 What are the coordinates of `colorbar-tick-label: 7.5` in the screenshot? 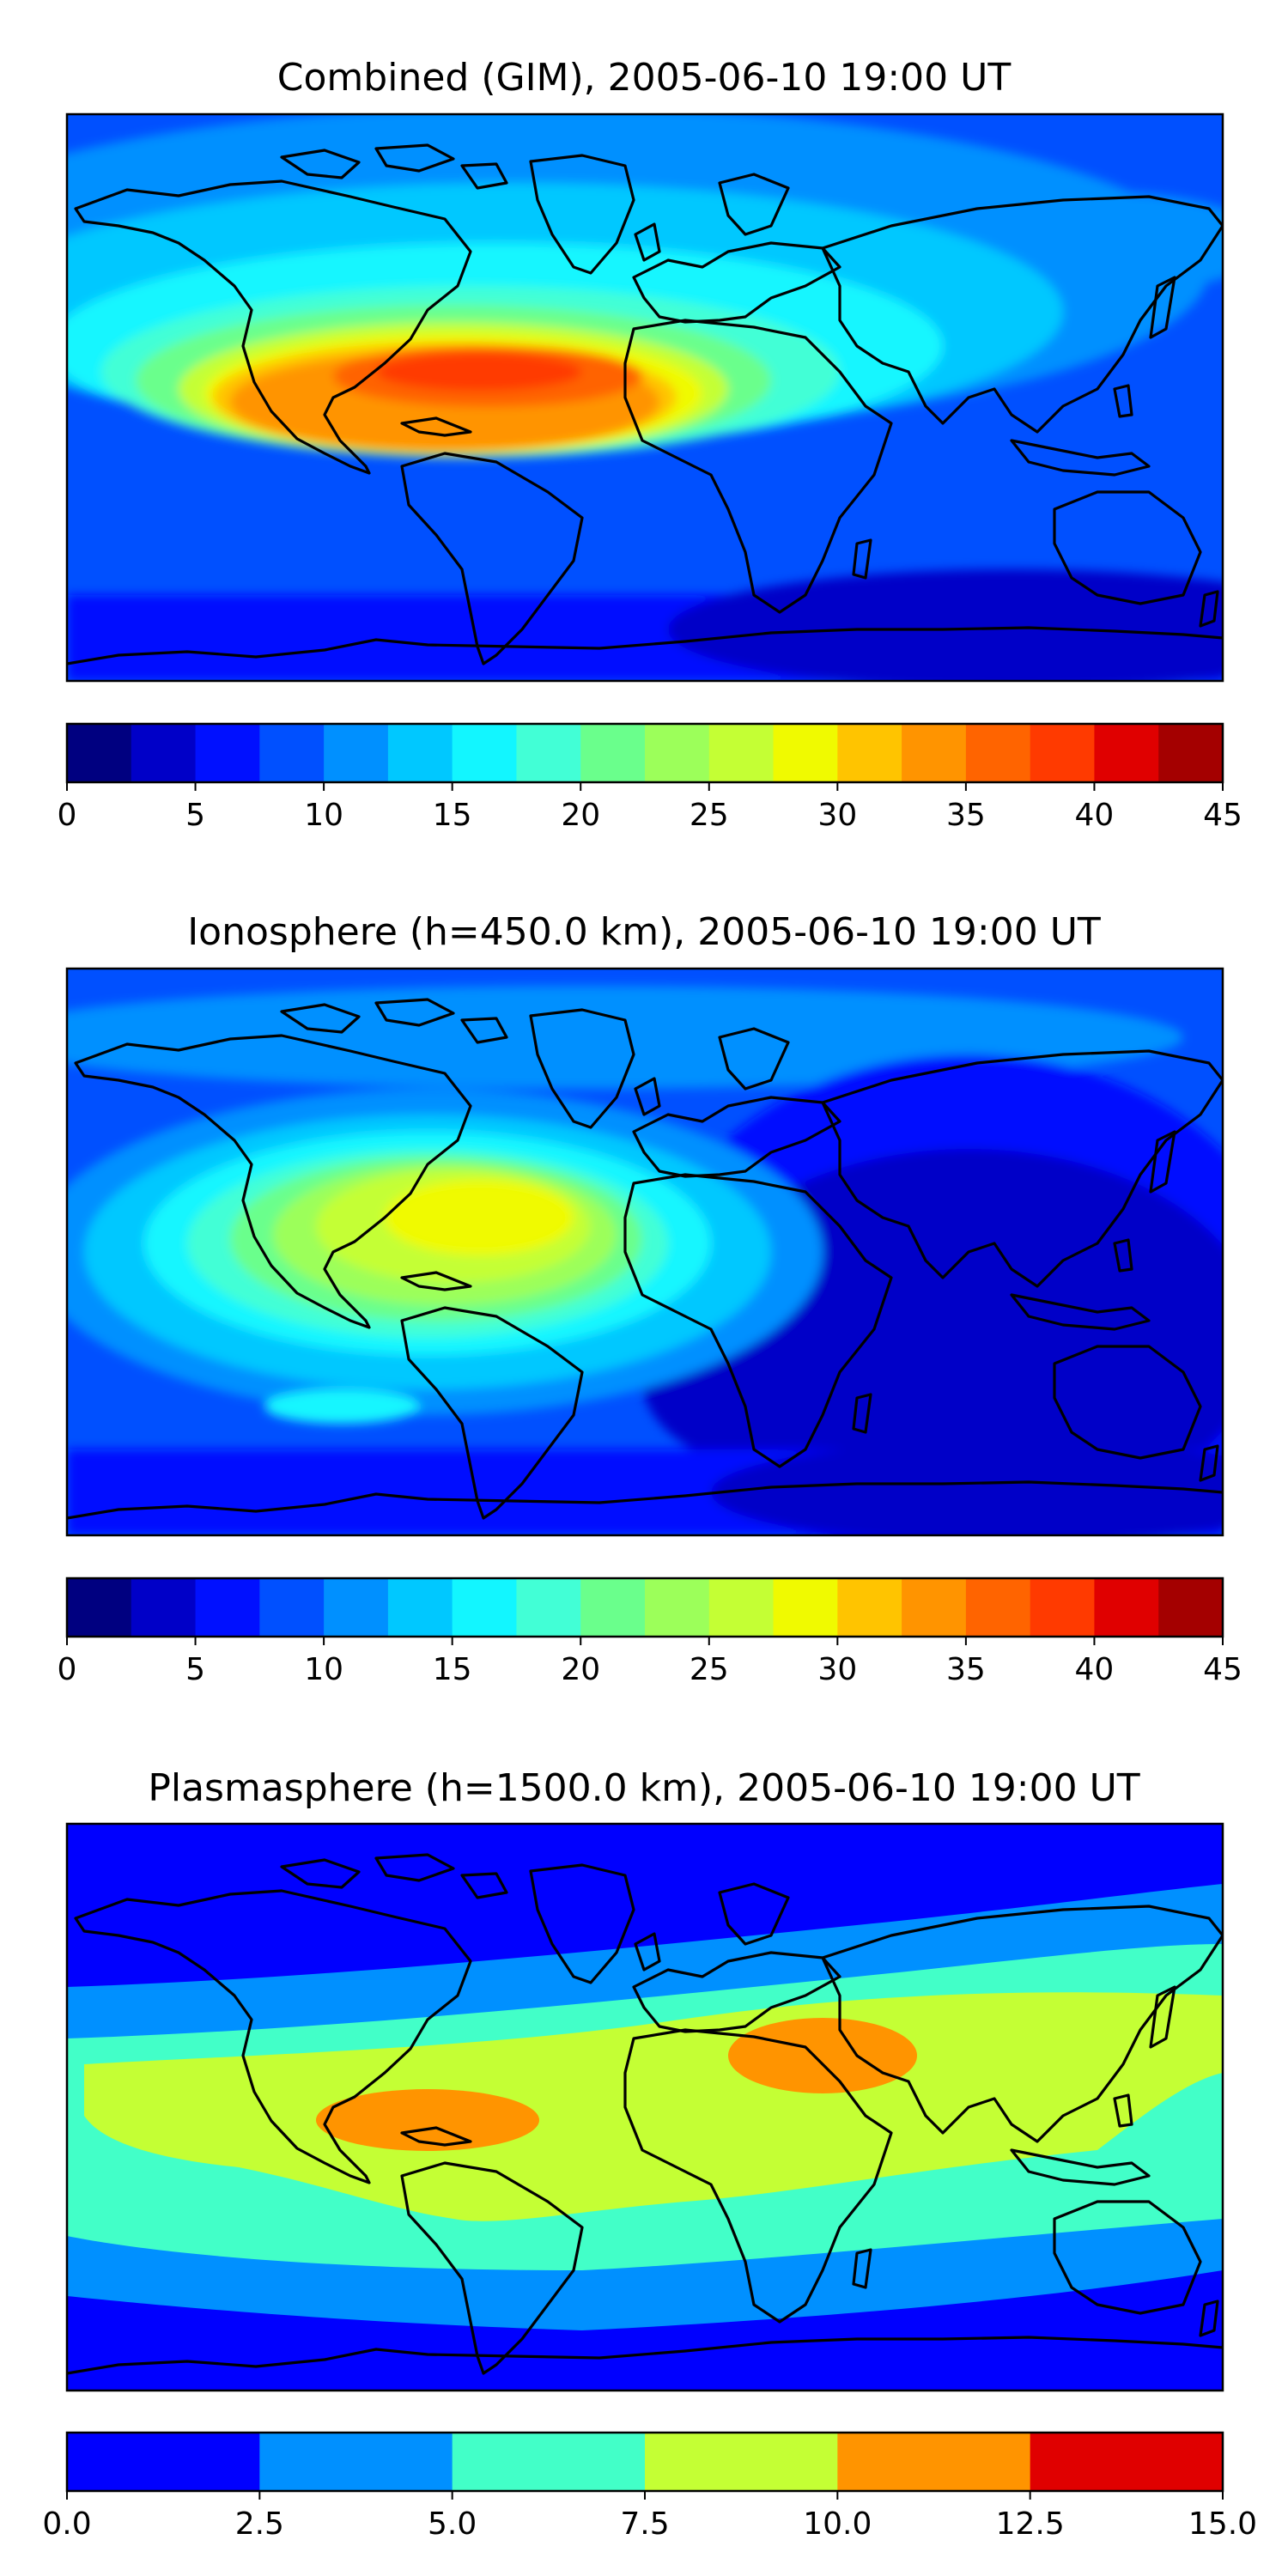 It's located at (644, 2524).